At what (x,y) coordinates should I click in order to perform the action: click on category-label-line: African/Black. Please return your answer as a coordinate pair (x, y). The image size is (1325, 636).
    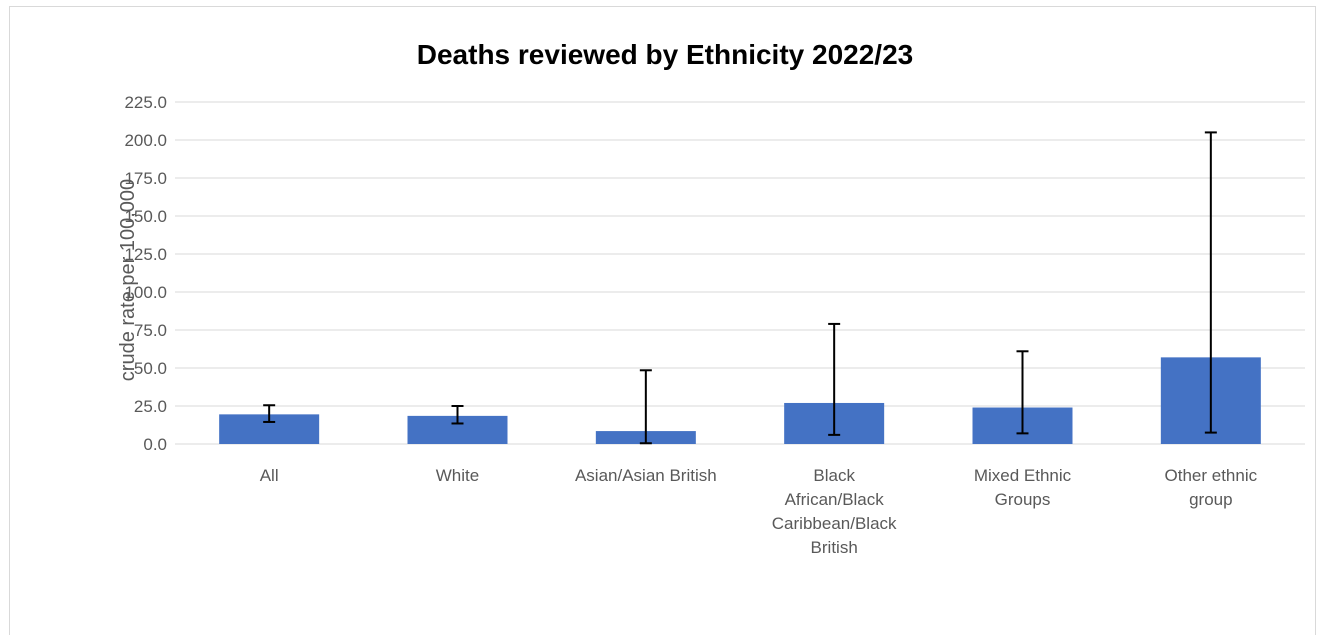
    Looking at the image, I should click on (835, 499).